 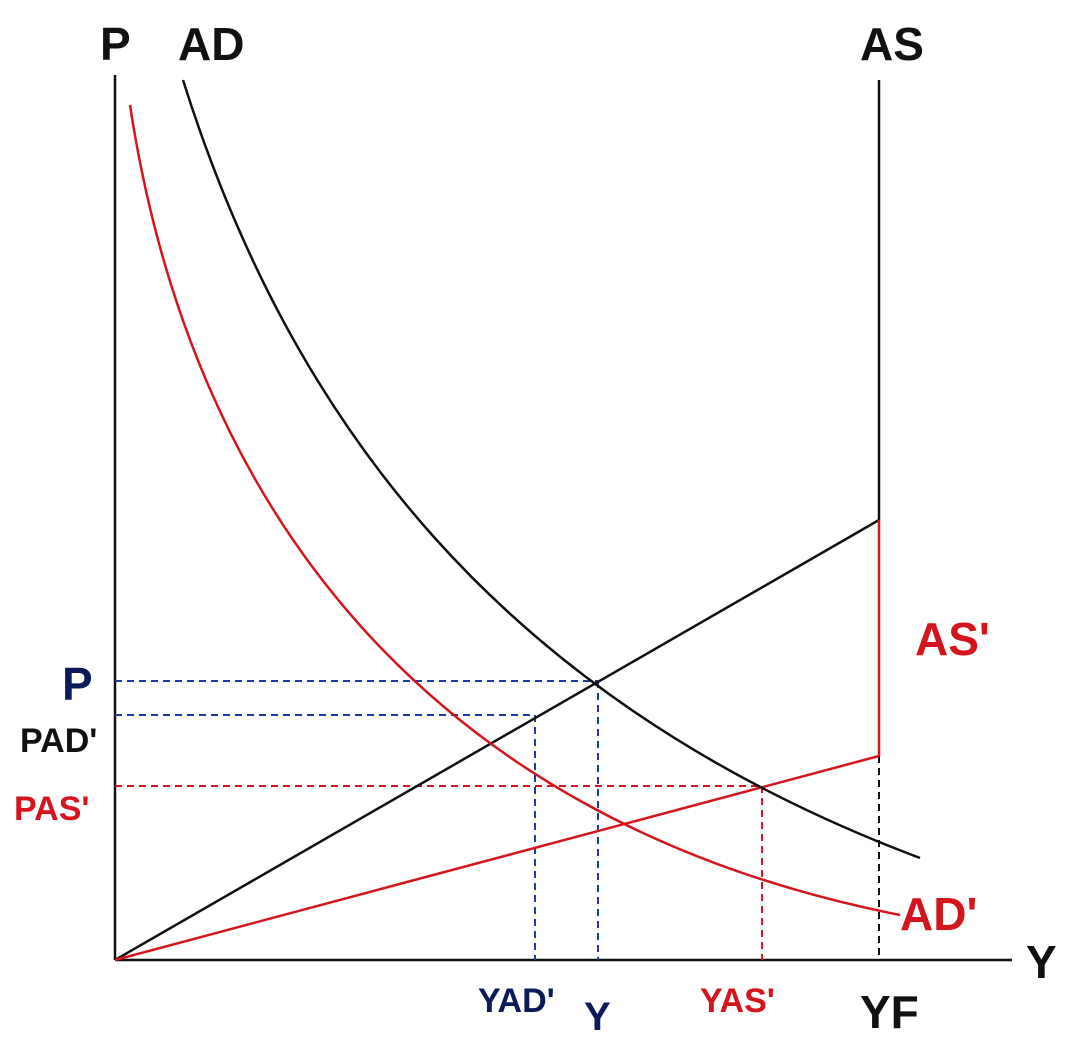 I want to click on yf-label: YF, so click(x=889, y=1012).